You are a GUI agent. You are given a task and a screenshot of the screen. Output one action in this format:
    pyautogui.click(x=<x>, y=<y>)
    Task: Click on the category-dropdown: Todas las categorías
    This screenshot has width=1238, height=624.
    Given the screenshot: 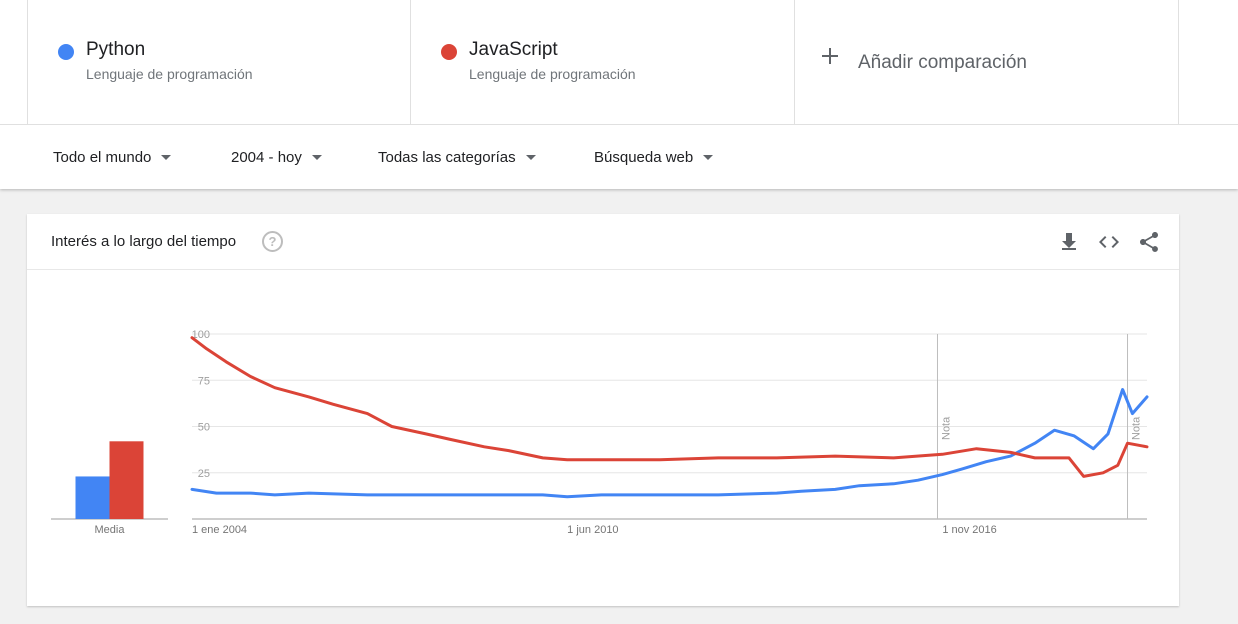 What is the action you would take?
    pyautogui.click(x=457, y=157)
    